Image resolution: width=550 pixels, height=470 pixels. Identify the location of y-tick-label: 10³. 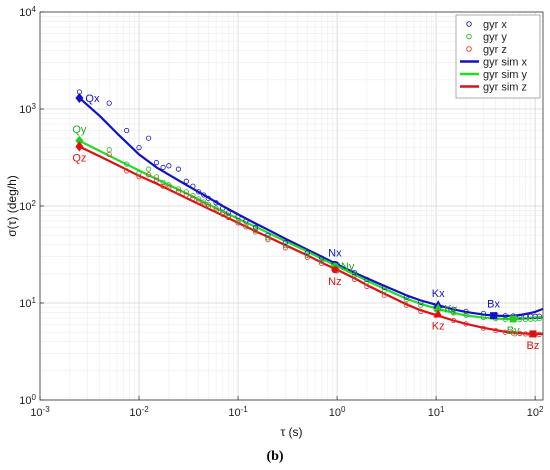
(27, 109).